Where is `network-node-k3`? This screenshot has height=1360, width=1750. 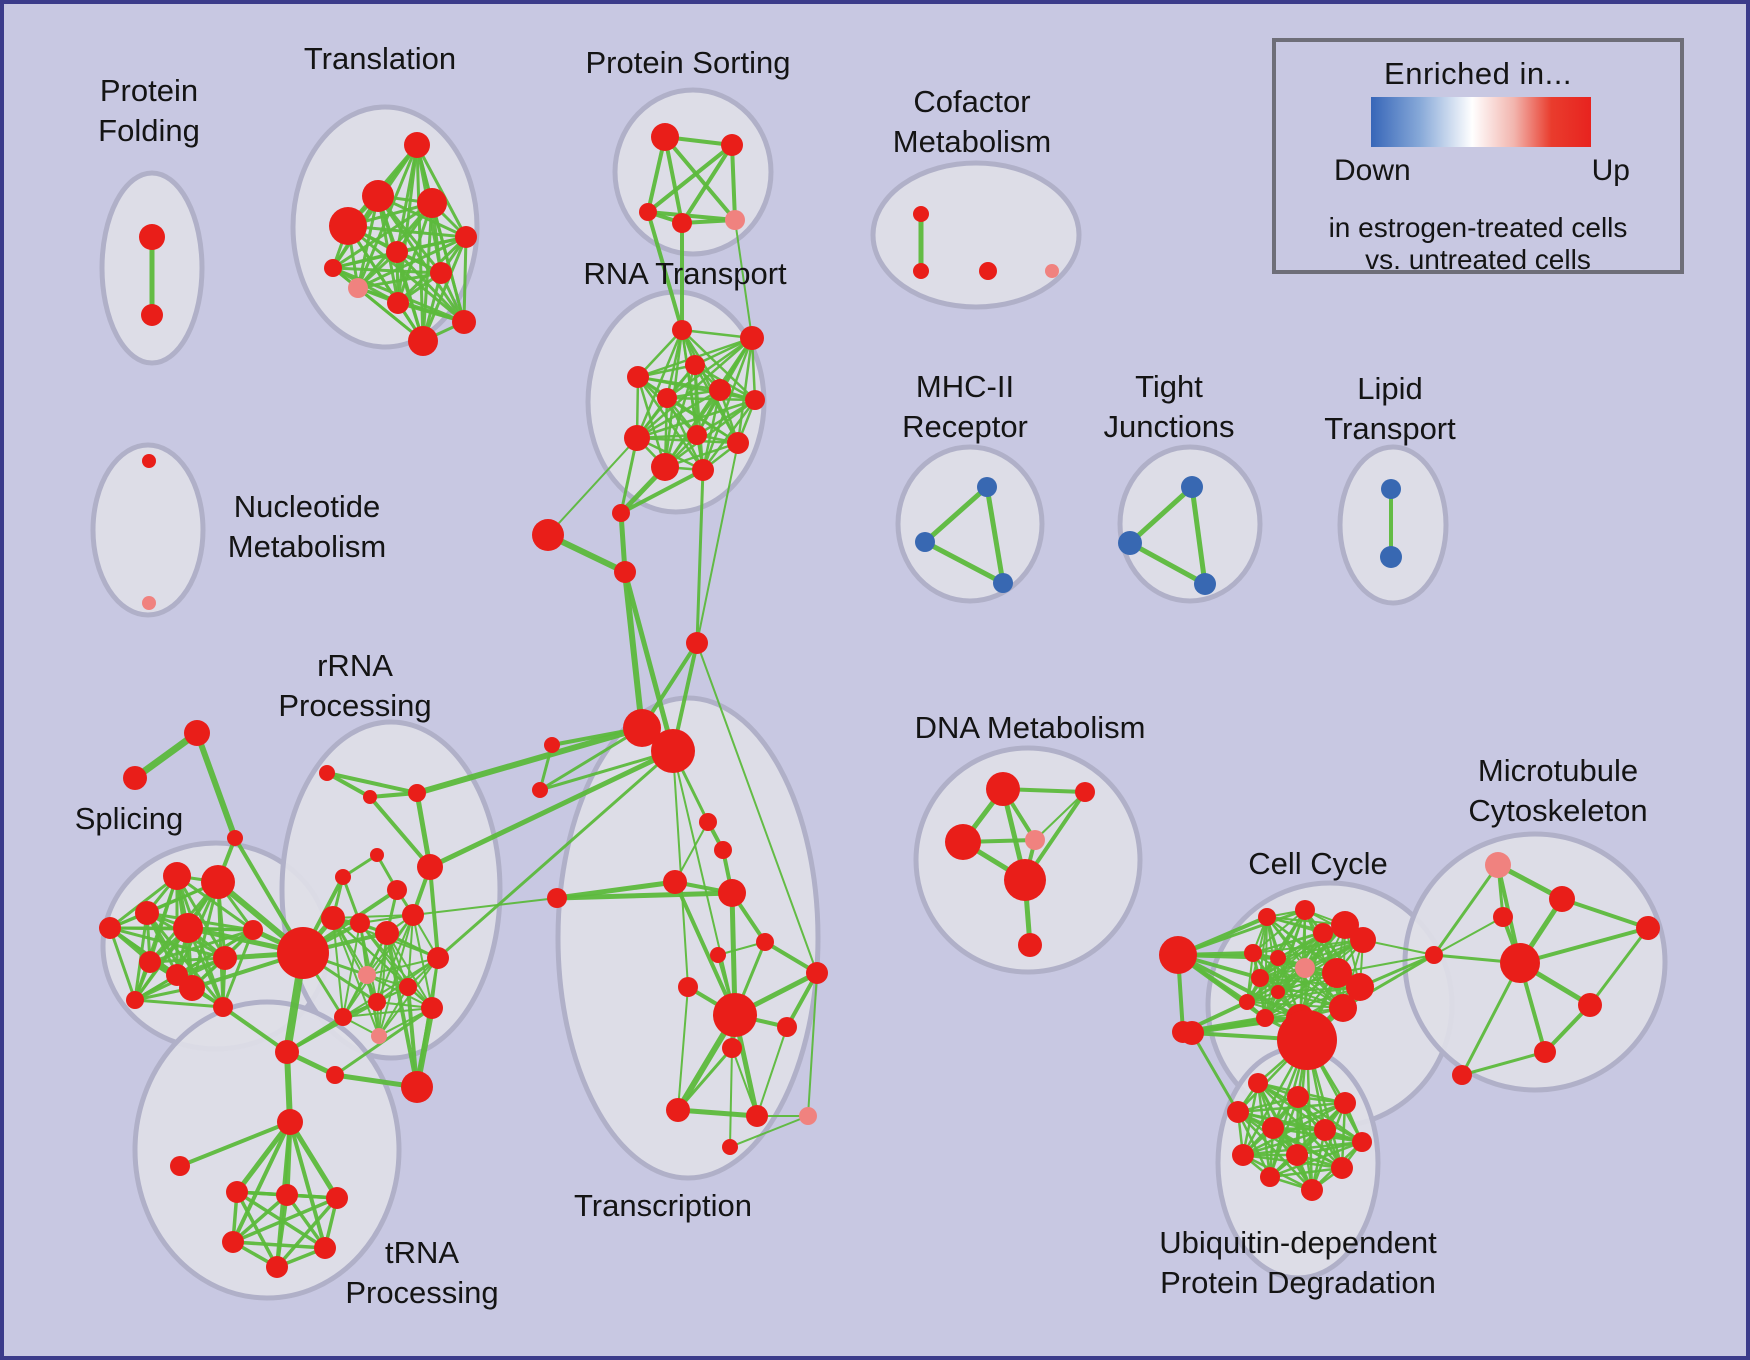
network-node-k3 is located at coordinates (337, 1198).